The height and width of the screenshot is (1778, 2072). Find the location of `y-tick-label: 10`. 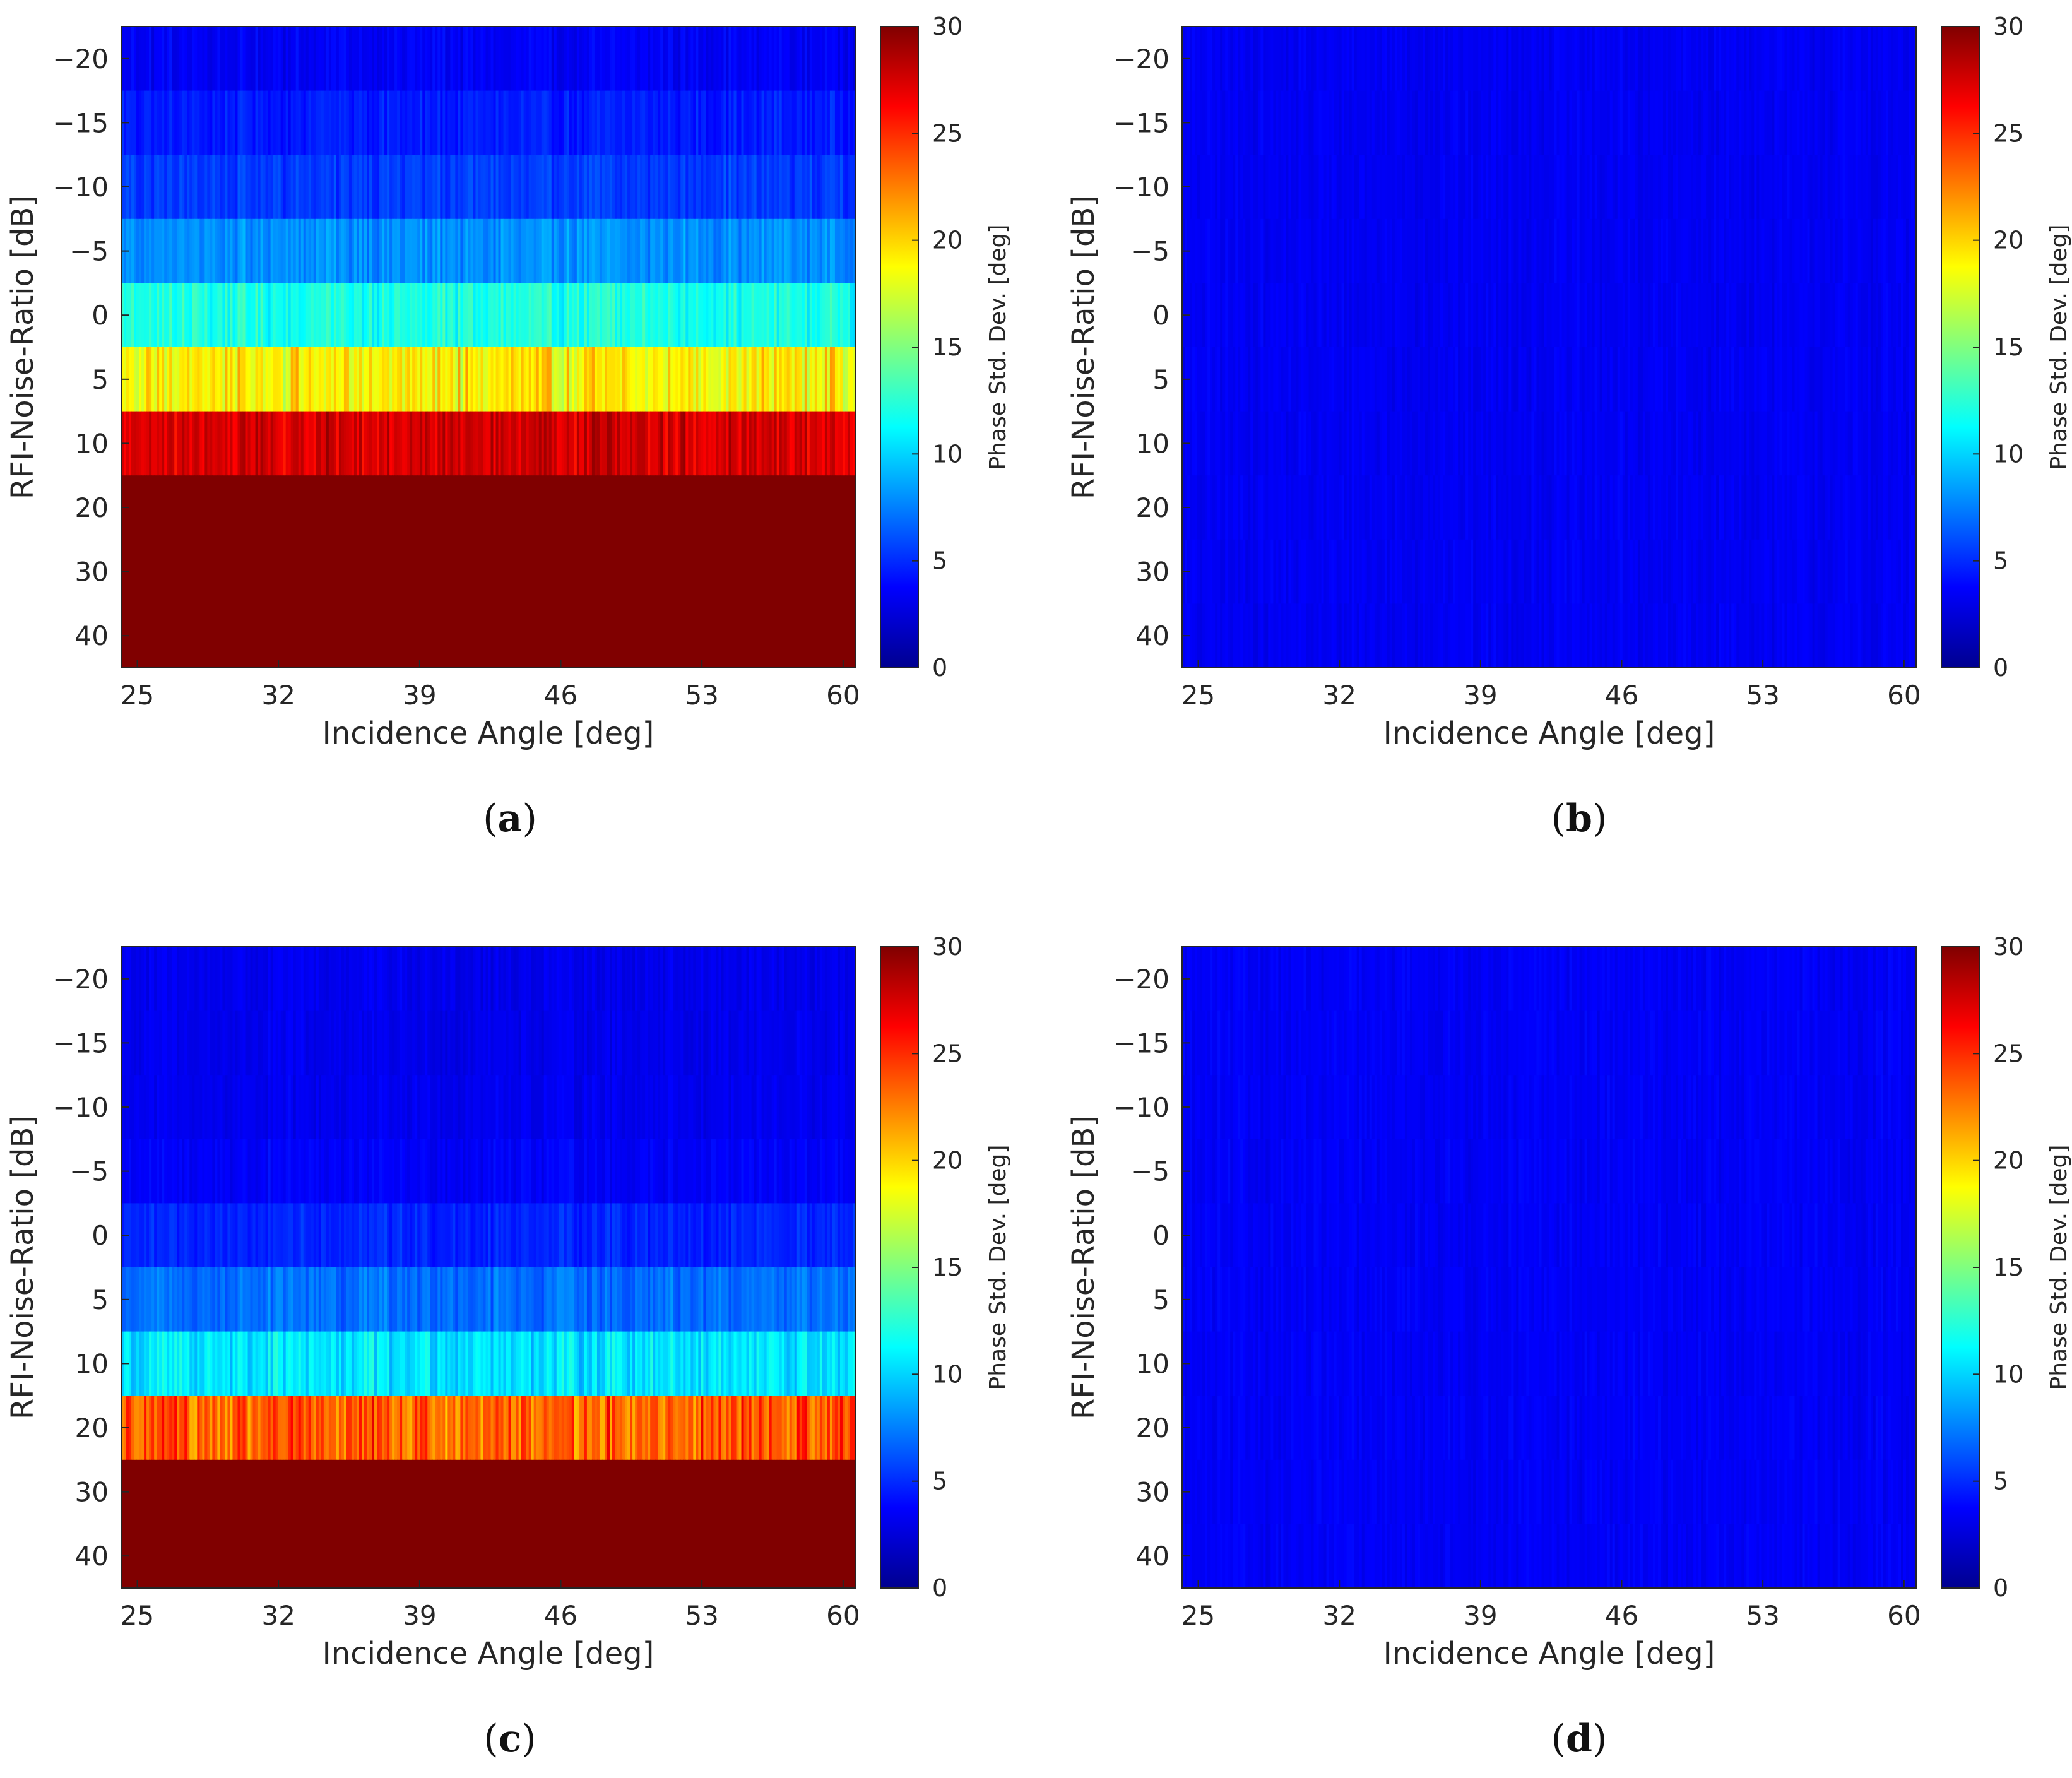

y-tick-label: 10 is located at coordinates (92, 443).